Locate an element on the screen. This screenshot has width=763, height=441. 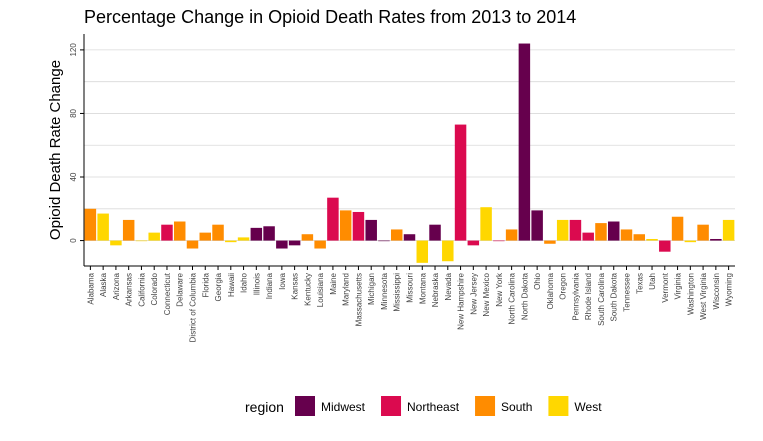
x-tick-label: South Dakota is located at coordinates (614, 296).